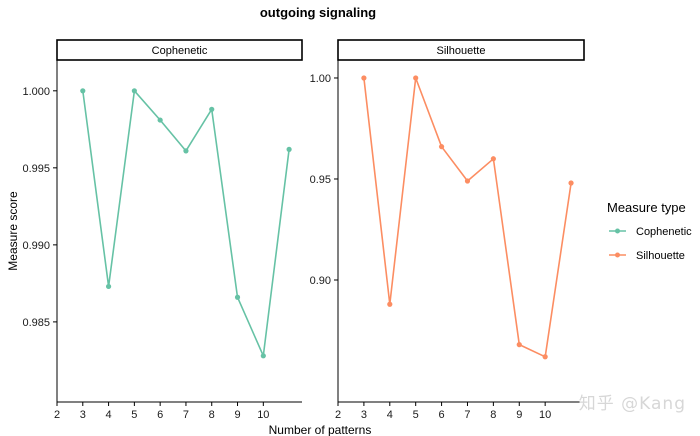 This screenshot has height=436, width=700. I want to click on x-axis-title: Number of patterns, so click(320, 429).